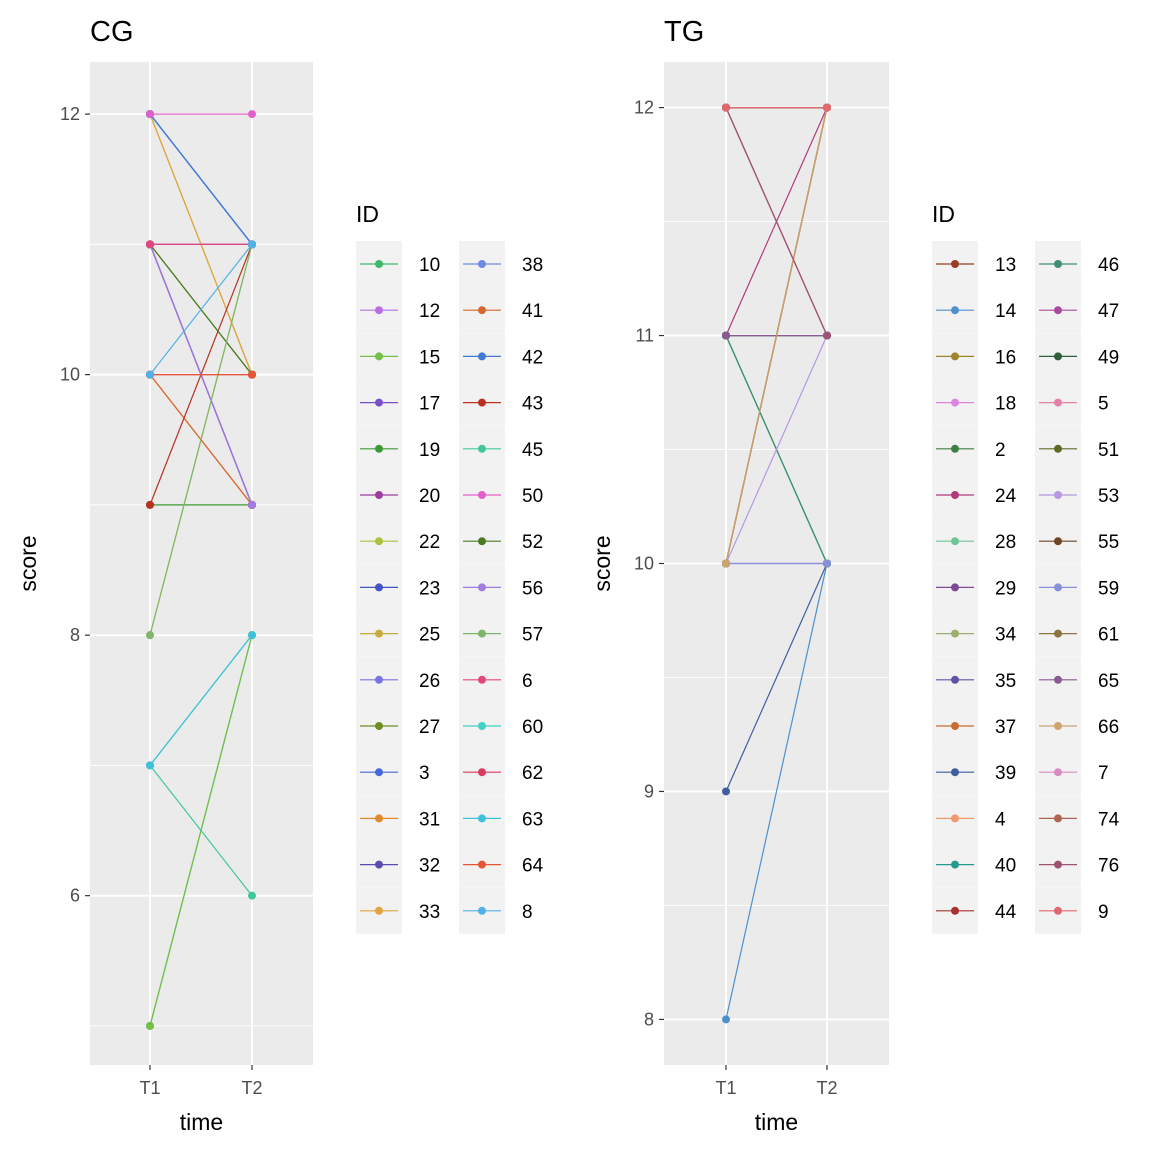  I want to click on cg-legend-label-43: 43, so click(532, 404).